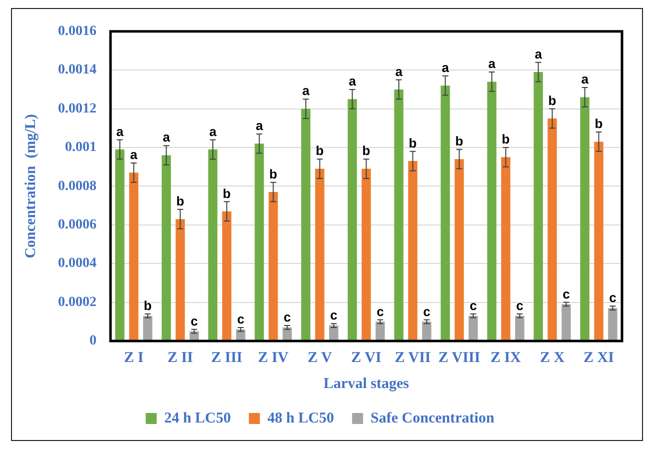  Describe the element at coordinates (134, 358) in the screenshot. I see `x-tick-label: Z I` at that location.